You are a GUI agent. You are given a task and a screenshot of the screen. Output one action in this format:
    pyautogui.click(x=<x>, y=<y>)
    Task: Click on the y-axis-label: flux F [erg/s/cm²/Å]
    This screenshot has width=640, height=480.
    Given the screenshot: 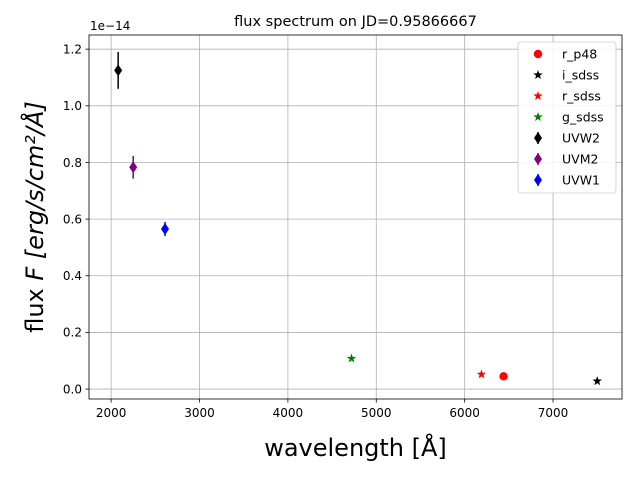 What is the action you would take?
    pyautogui.click(x=34, y=217)
    